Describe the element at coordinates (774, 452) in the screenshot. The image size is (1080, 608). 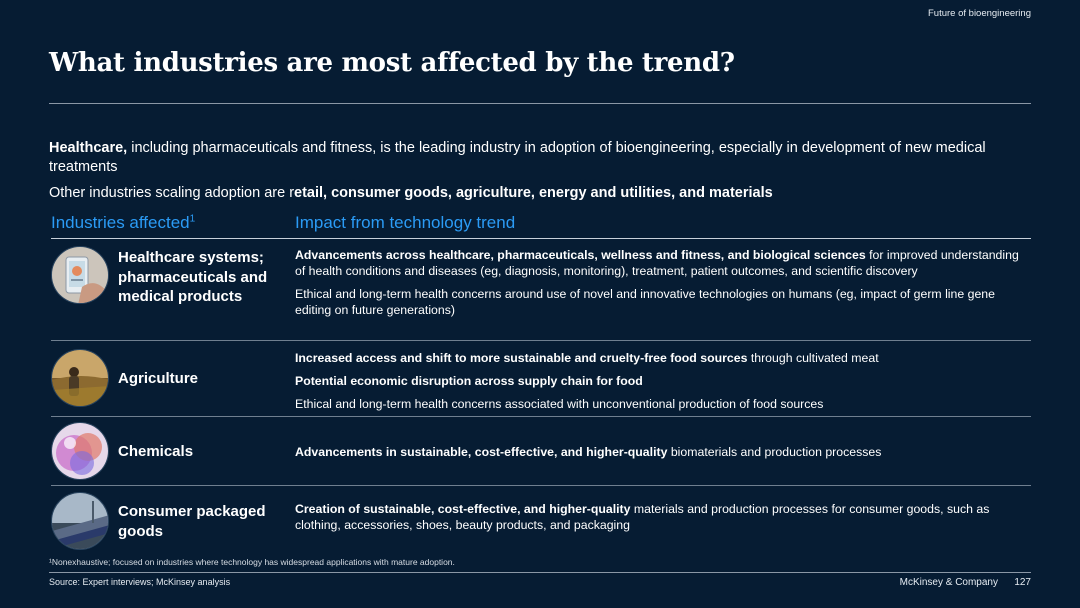
I see `impact-text: biomaterials and production processes` at that location.